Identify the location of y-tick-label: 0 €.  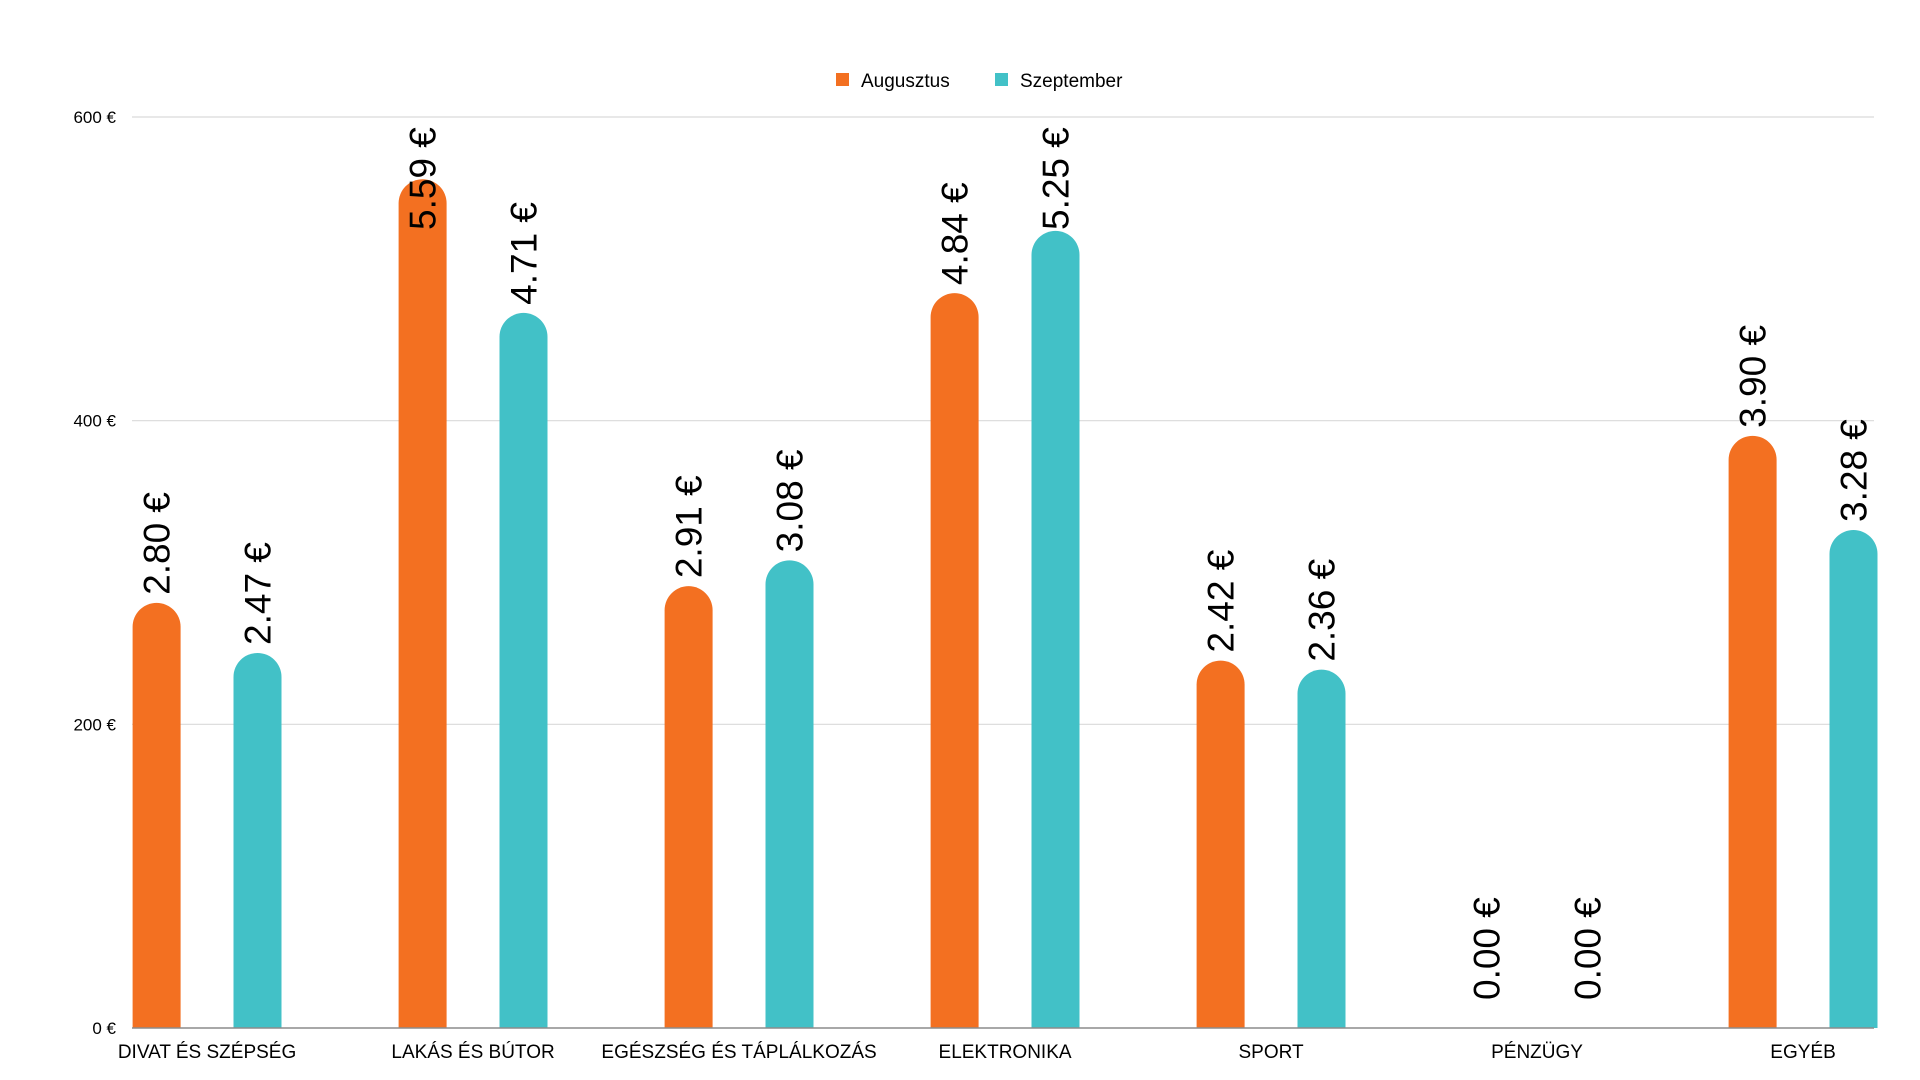
(104, 1028).